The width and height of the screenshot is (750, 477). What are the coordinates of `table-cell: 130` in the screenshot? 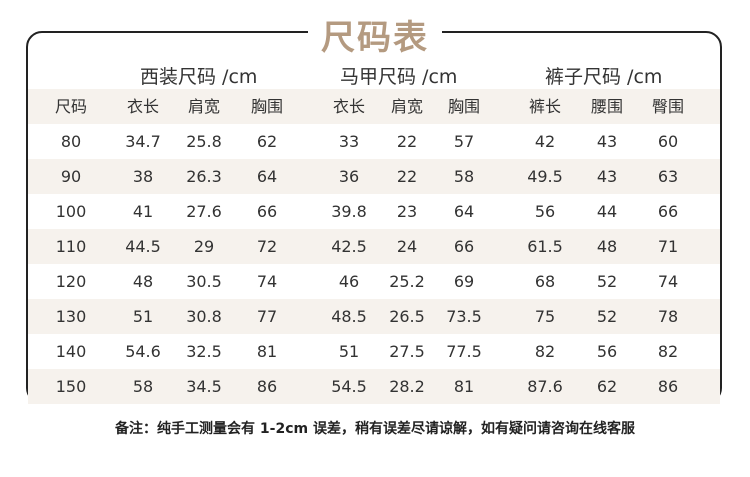 It's located at (71, 316).